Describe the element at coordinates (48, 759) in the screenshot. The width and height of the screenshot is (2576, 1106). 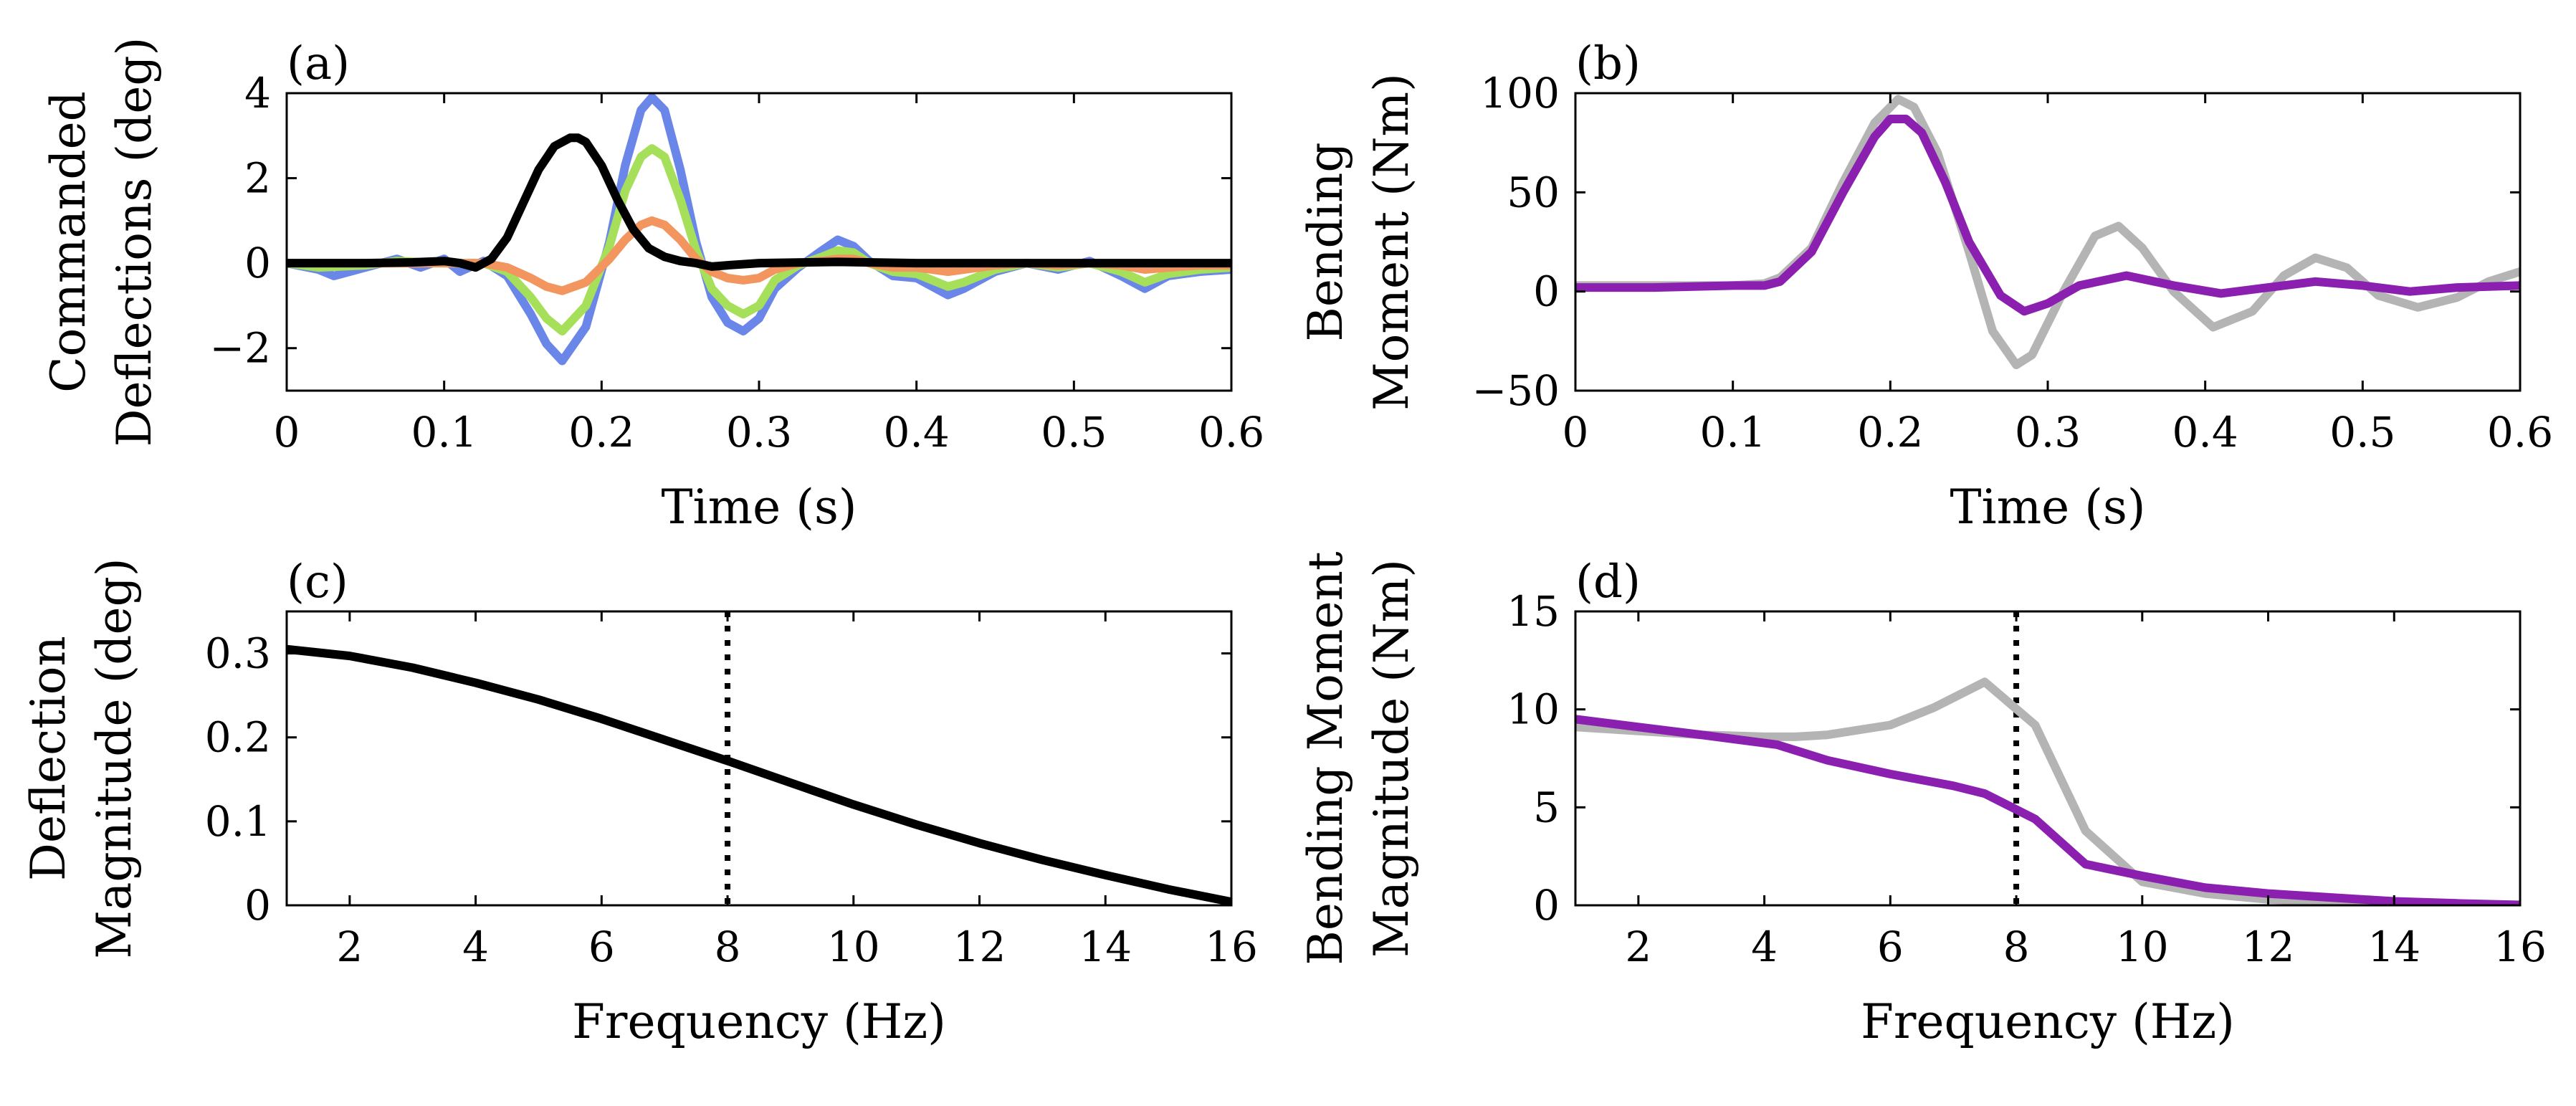
I see `y-axis-label: Deflection` at that location.